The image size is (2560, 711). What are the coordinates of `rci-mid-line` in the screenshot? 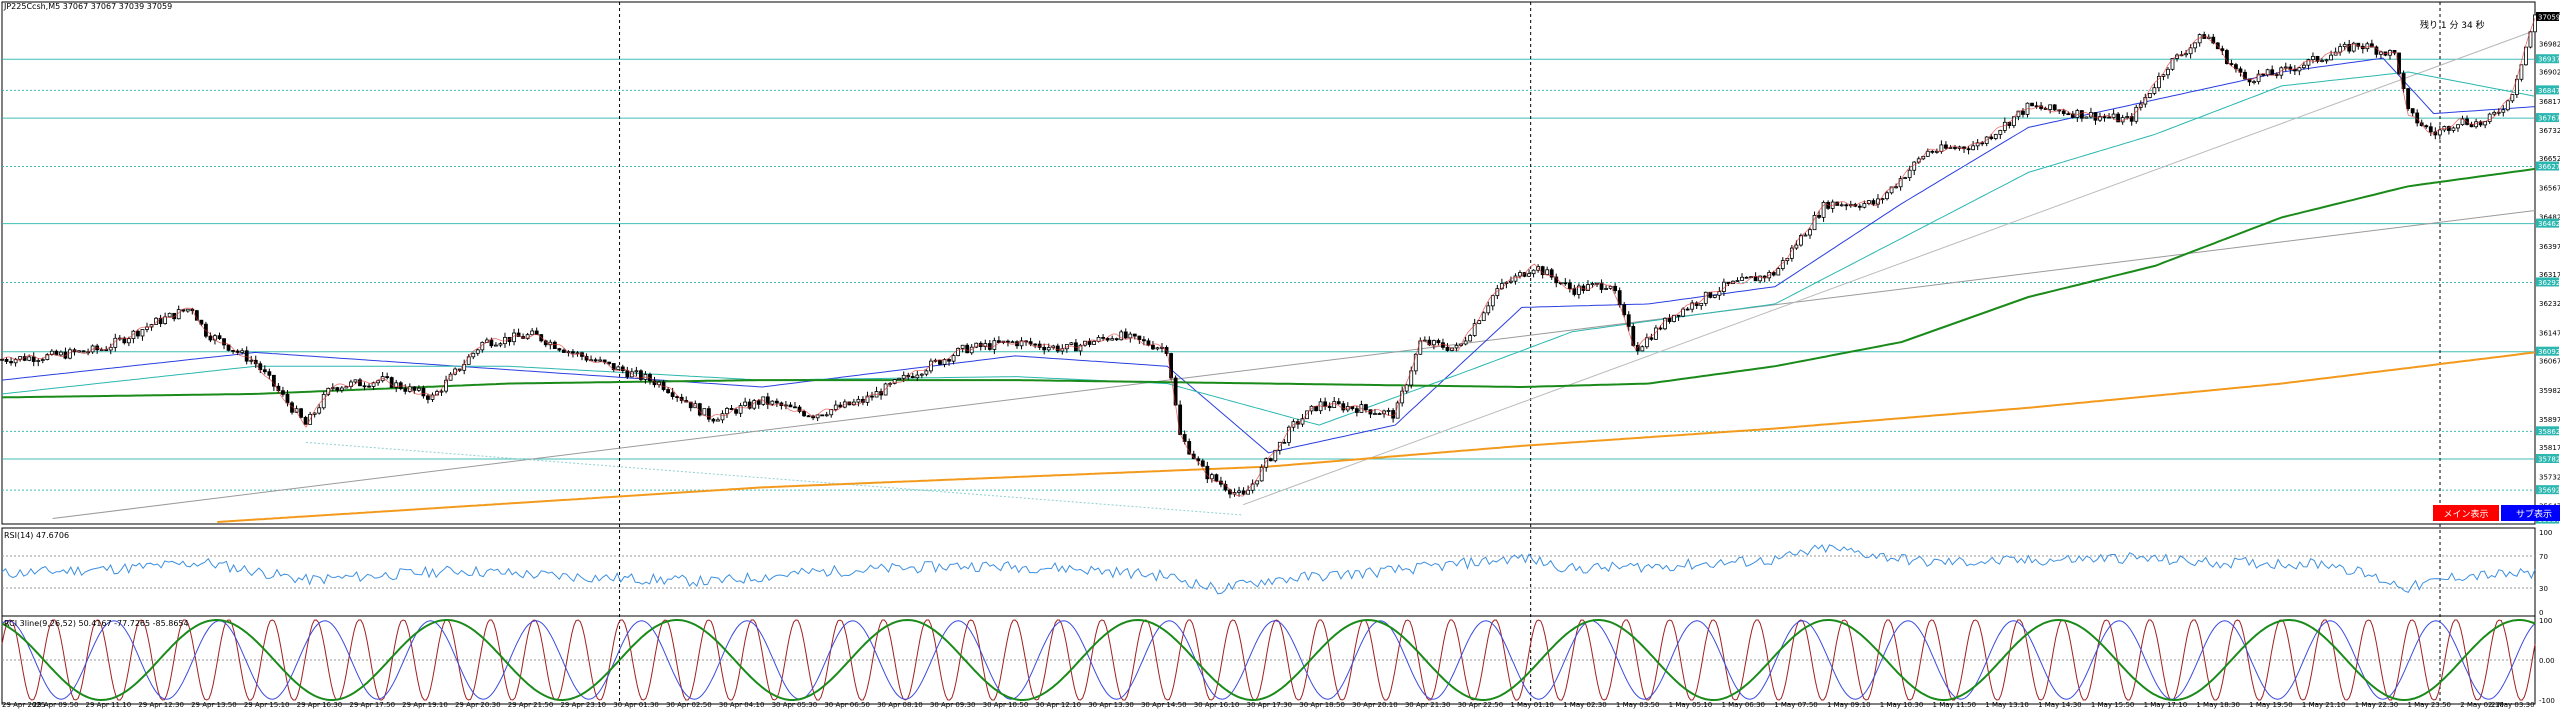 It's located at (1268, 660).